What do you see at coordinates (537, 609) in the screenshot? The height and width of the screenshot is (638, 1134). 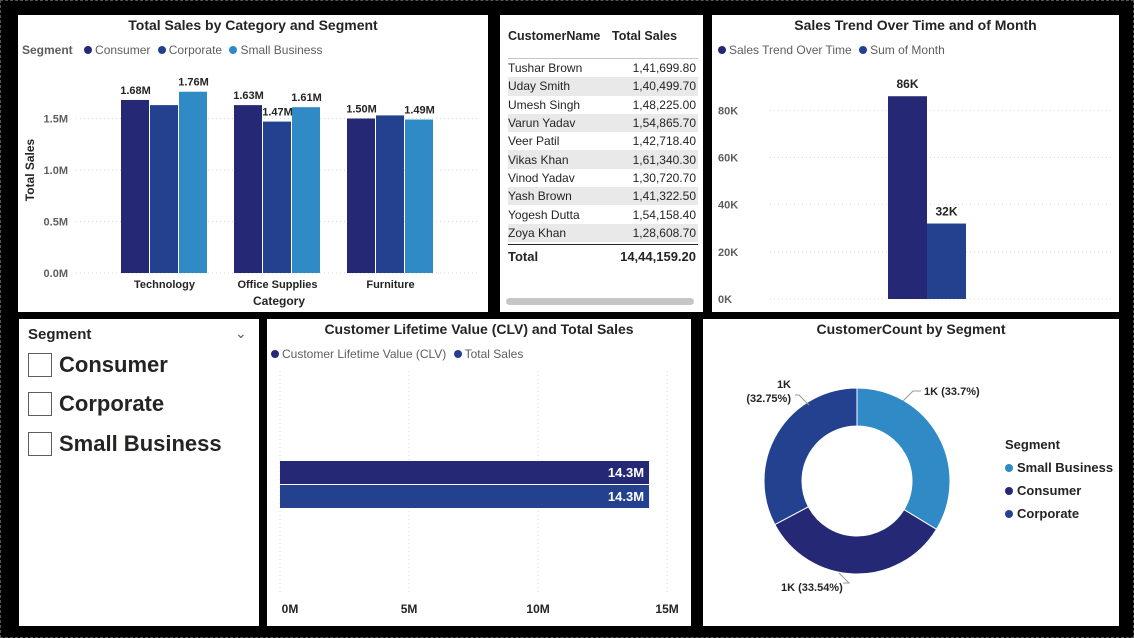 I see `x-tick-label: 10M` at bounding box center [537, 609].